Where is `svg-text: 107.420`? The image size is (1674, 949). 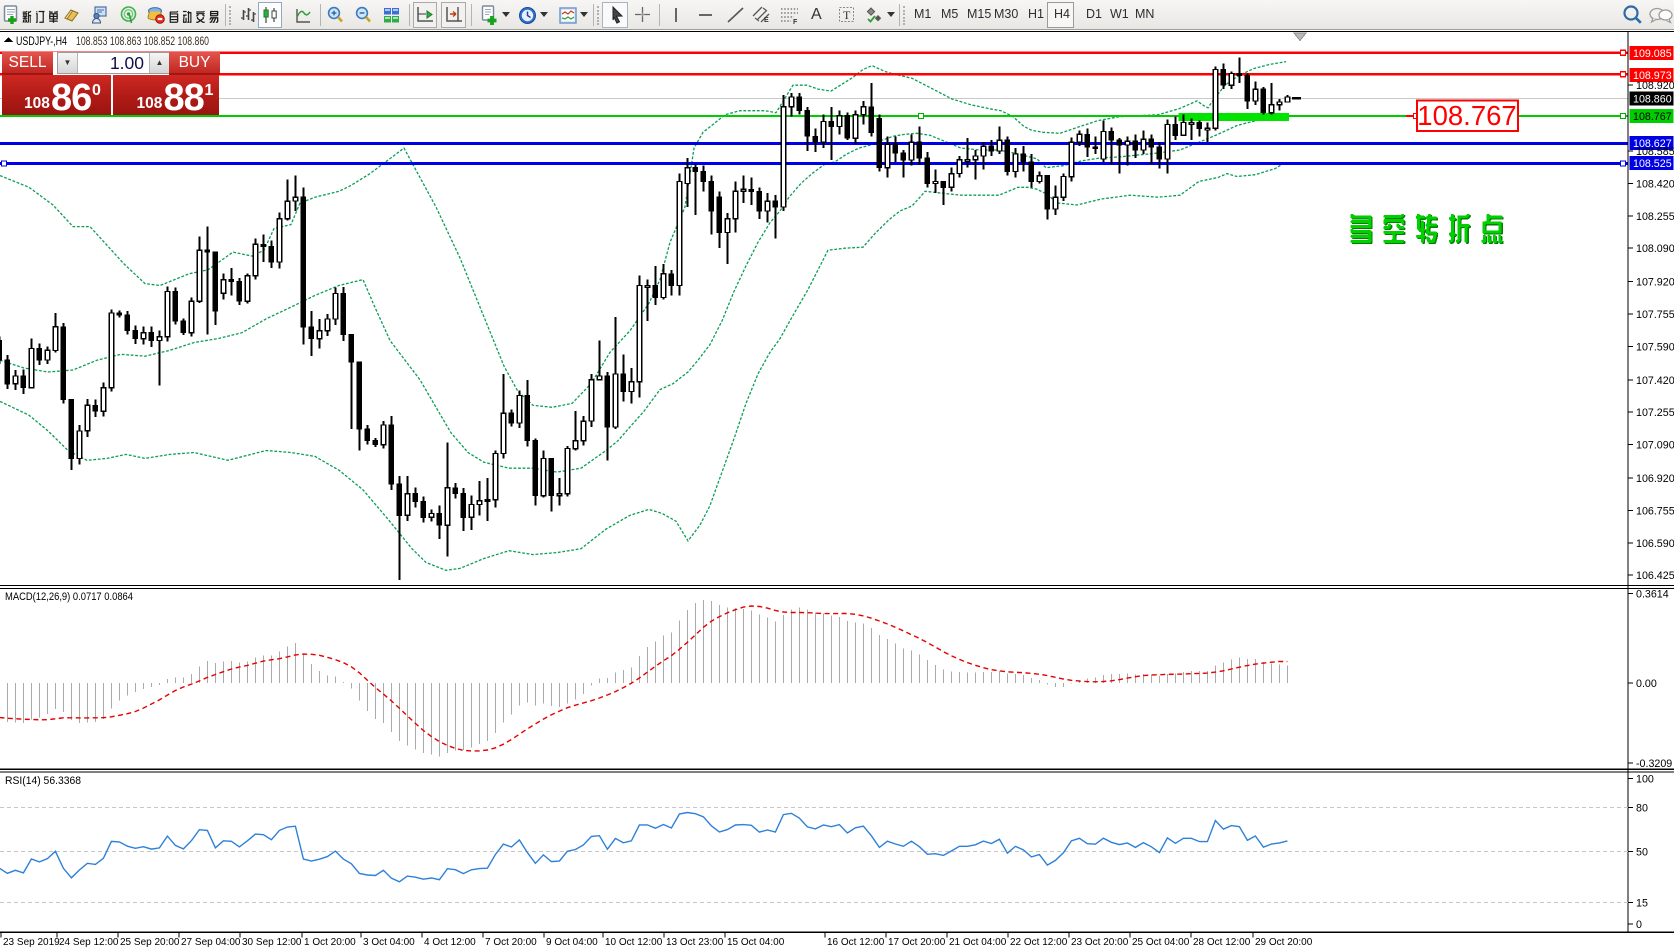
svg-text: 107.420 is located at coordinates (1655, 381).